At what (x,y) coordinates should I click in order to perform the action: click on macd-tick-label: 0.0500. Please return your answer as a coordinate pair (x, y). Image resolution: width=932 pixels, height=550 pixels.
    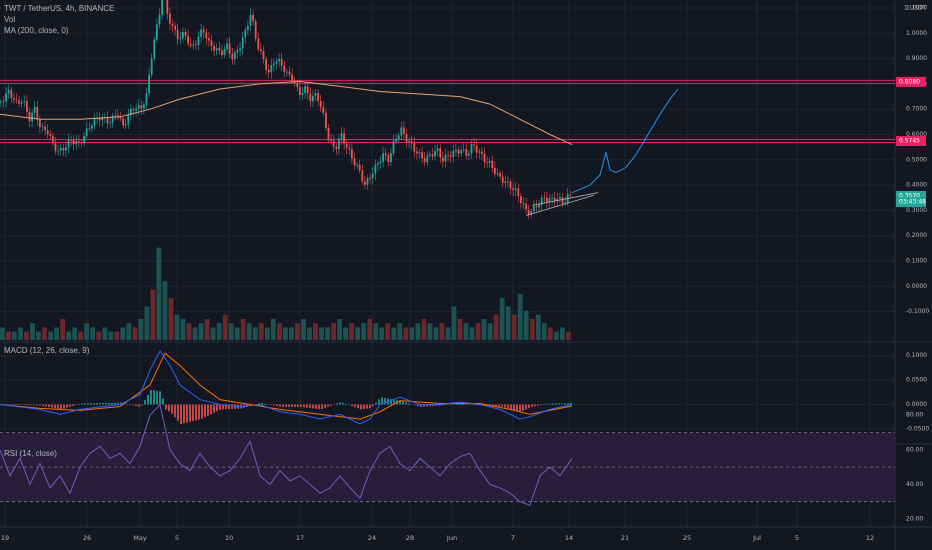
    Looking at the image, I should click on (916, 380).